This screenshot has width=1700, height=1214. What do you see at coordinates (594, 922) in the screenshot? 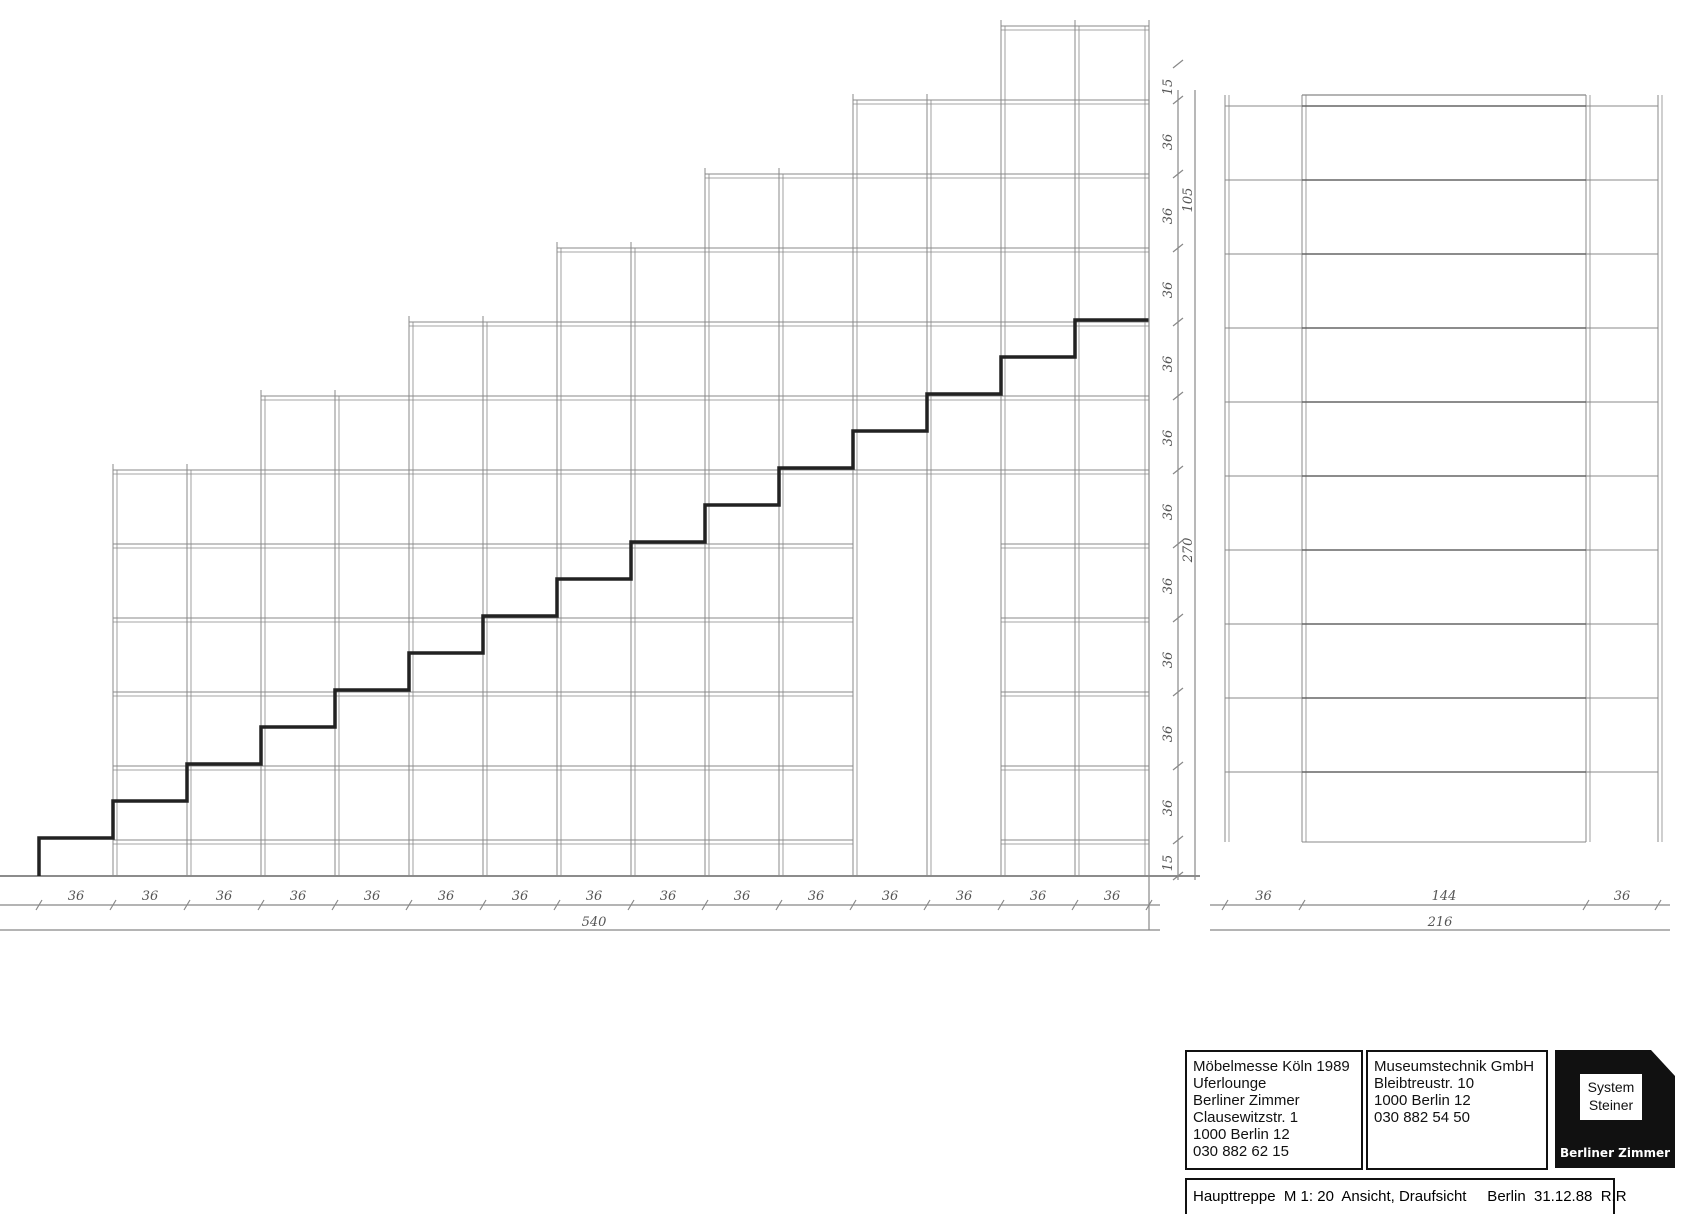
I see `dimension-total-label: 540` at bounding box center [594, 922].